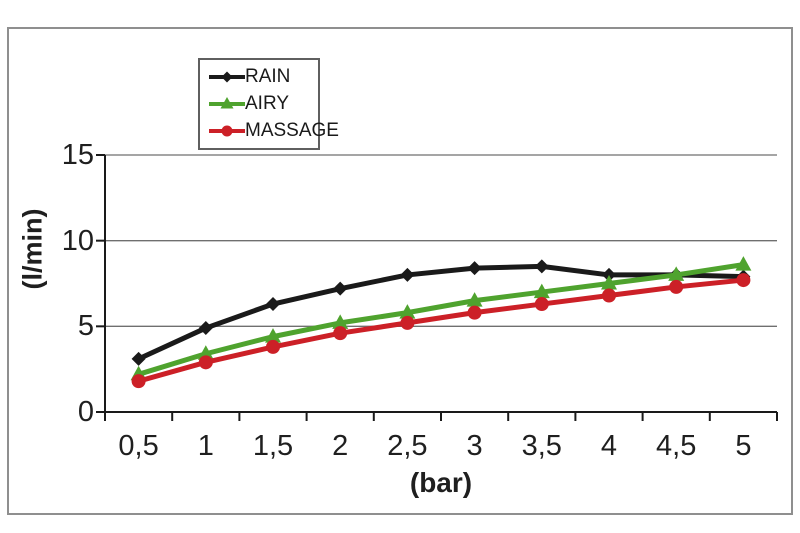 The width and height of the screenshot is (800, 533). I want to click on legend-label: AIRY, so click(267, 103).